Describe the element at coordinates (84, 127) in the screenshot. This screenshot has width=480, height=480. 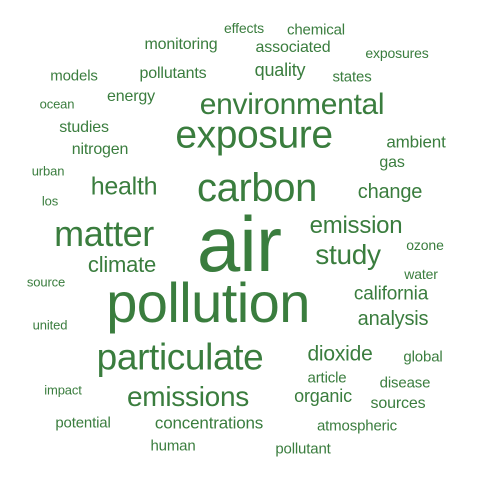
I see `word-studies: studies` at that location.